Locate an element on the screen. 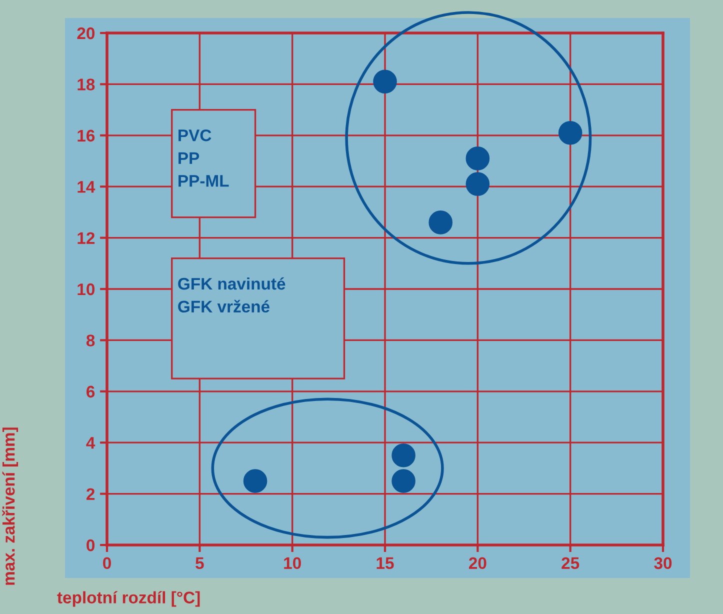 The height and width of the screenshot is (614, 723). x-tick-label: 30 is located at coordinates (663, 563).